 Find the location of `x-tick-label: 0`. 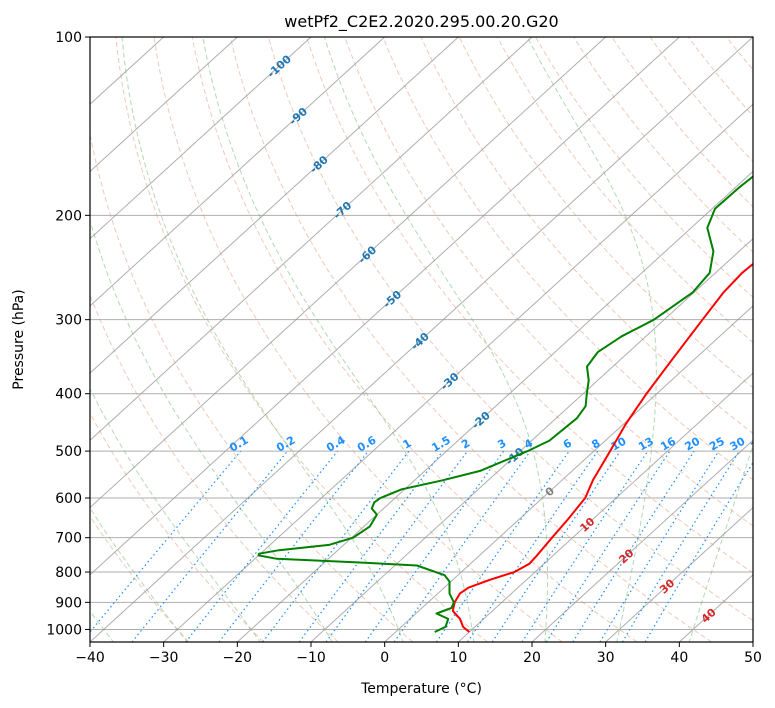

x-tick-label: 0 is located at coordinates (384, 658).